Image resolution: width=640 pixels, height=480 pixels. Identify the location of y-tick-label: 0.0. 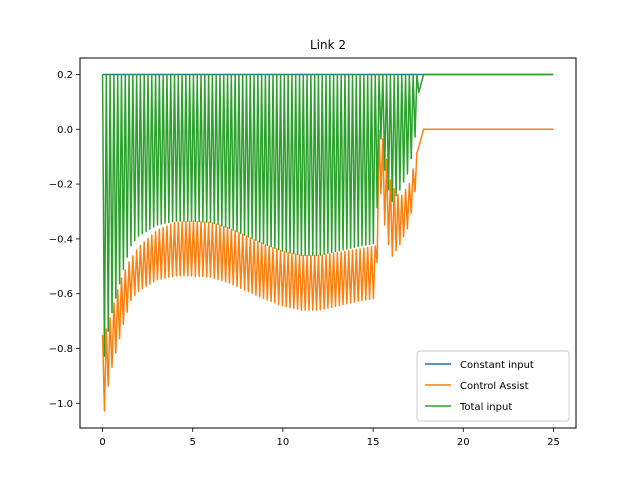
(65, 130).